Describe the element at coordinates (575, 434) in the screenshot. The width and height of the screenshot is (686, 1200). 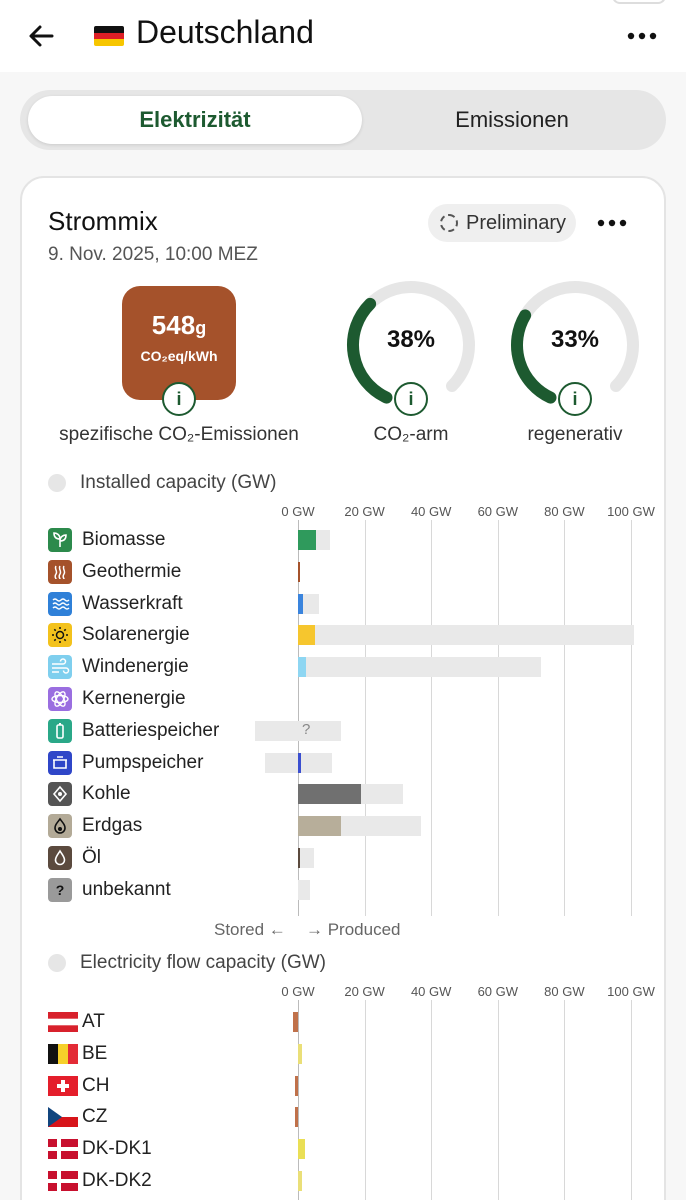
I see `renewable-label: regenerativ` at that location.